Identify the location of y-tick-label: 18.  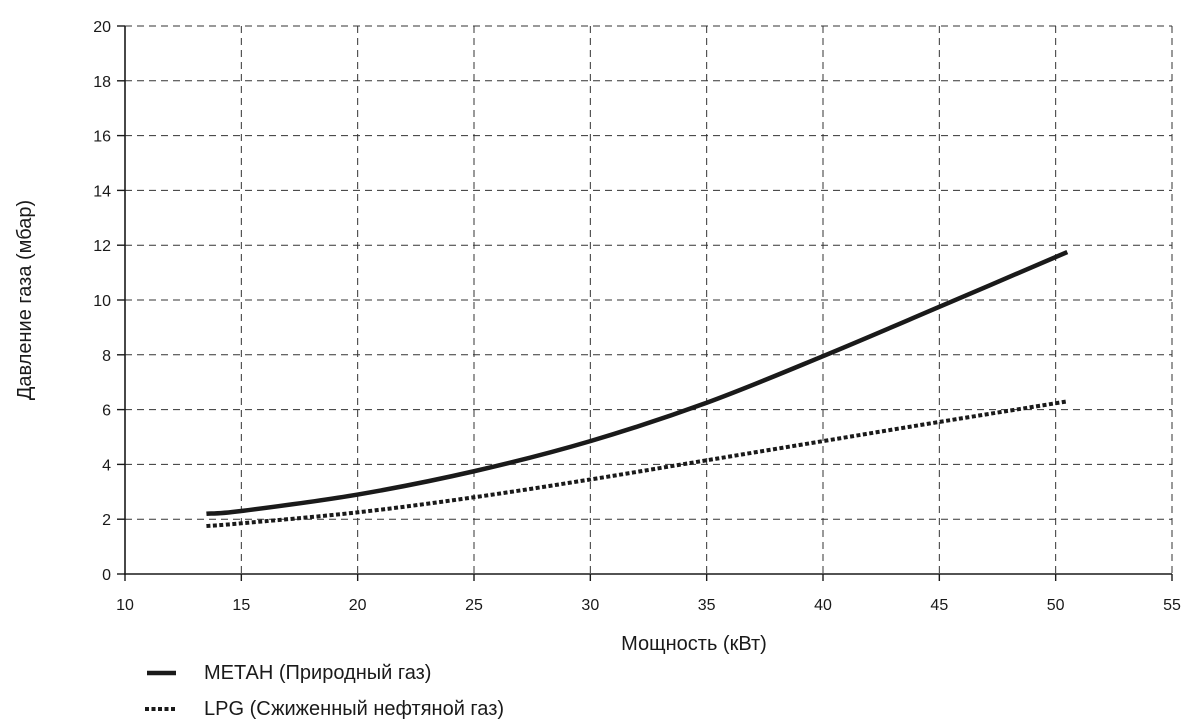
(102, 82).